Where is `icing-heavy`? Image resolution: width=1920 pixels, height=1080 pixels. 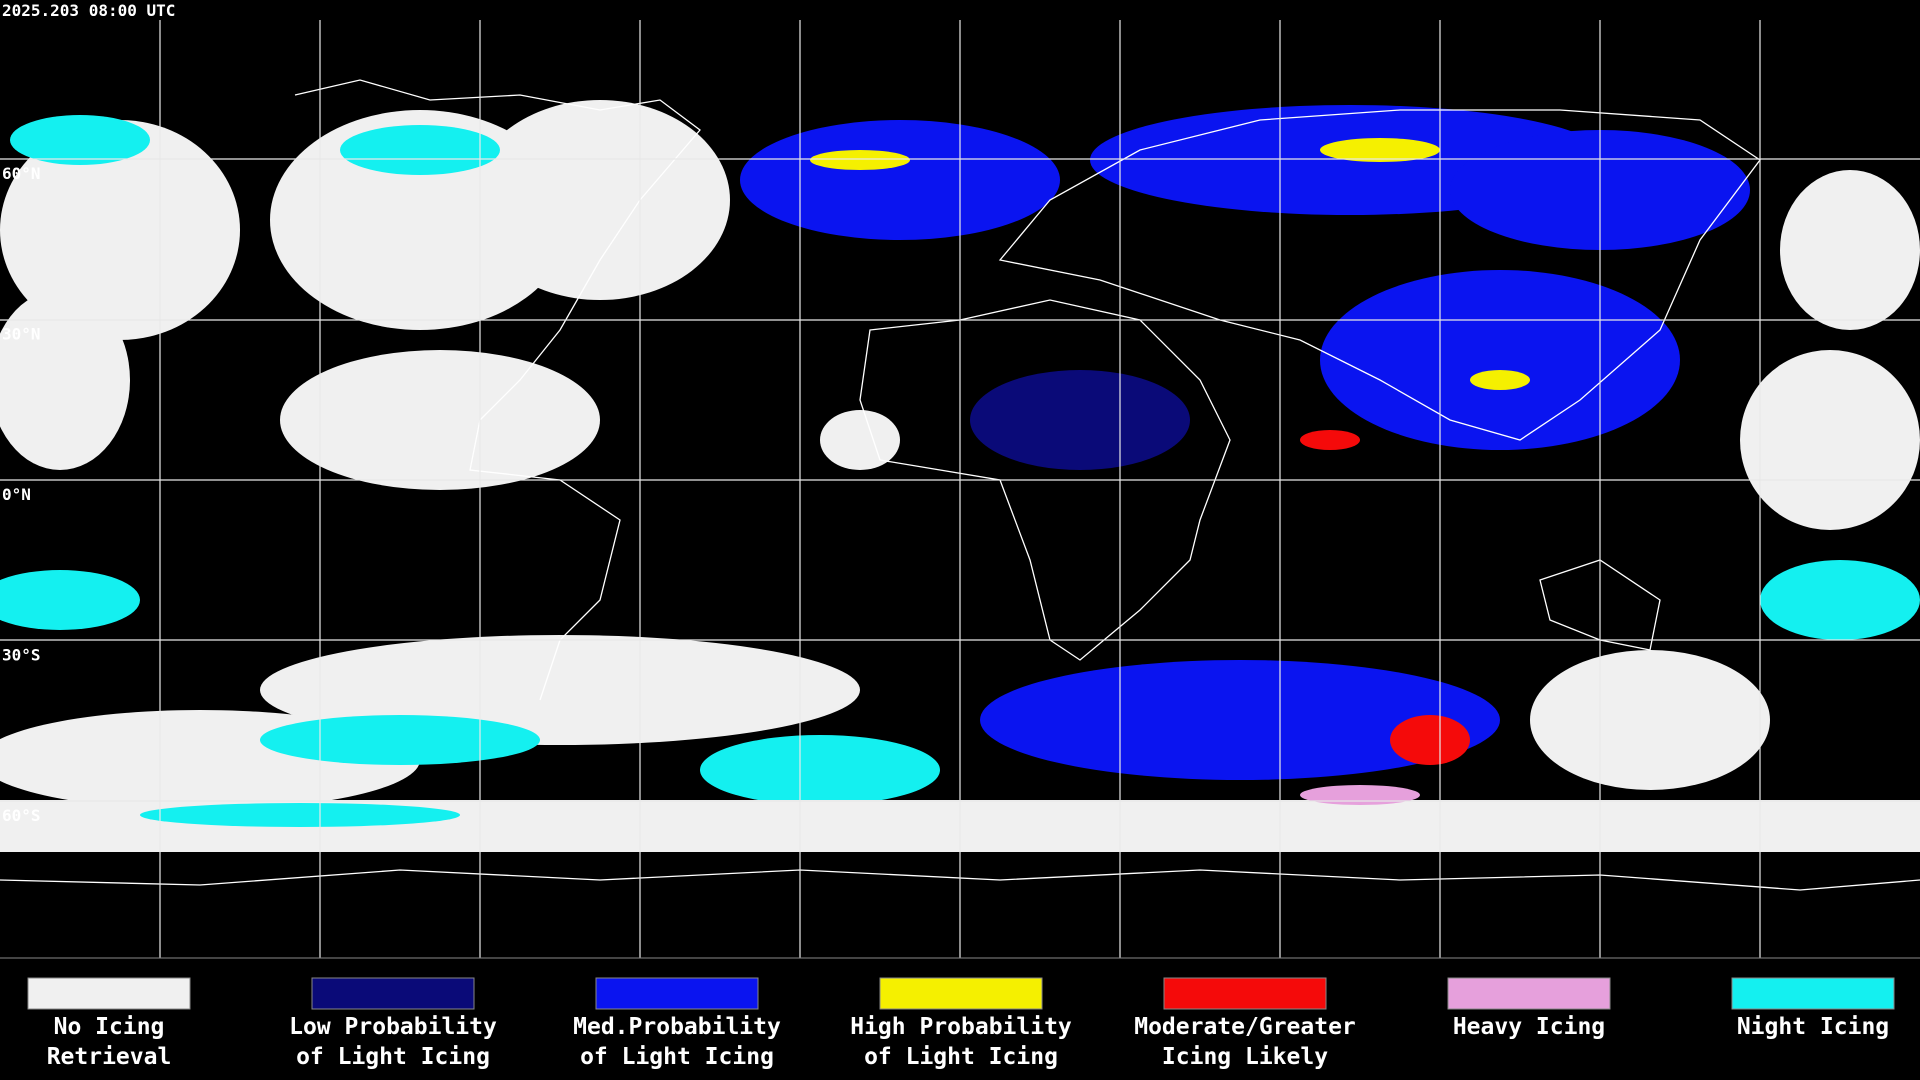
icing-heavy is located at coordinates (1360, 795).